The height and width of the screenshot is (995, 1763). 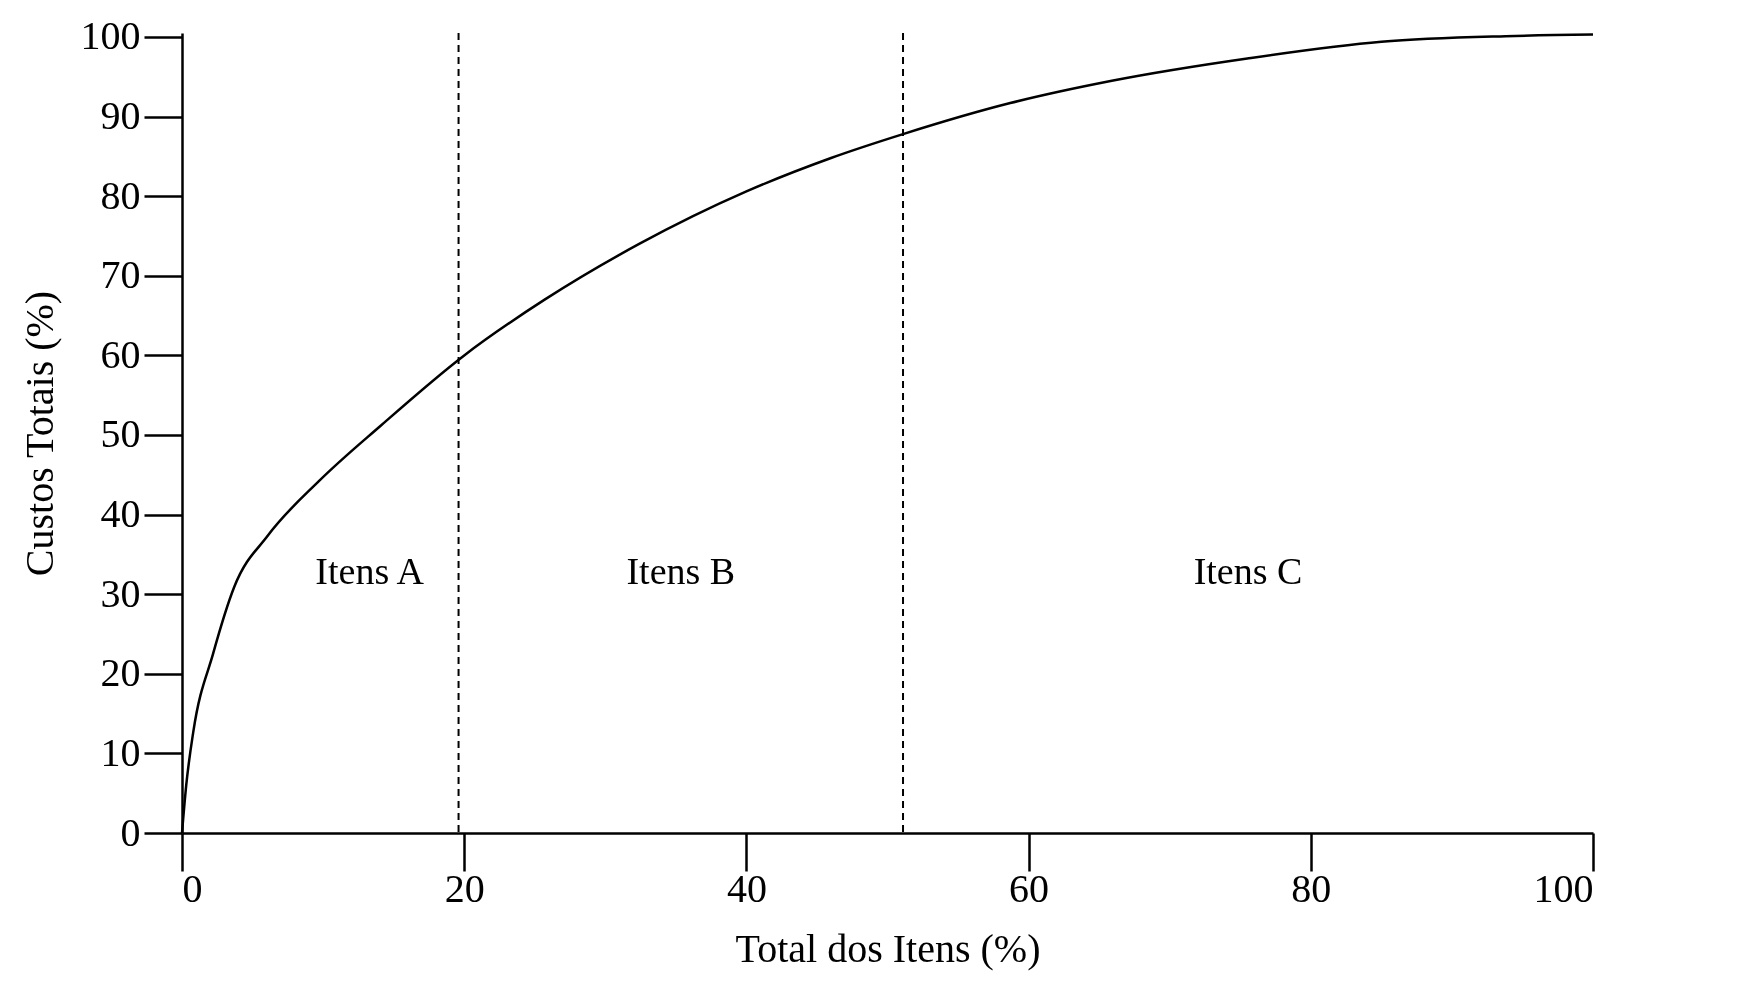 What do you see at coordinates (110, 36) in the screenshot?
I see `y-tick-label: 100` at bounding box center [110, 36].